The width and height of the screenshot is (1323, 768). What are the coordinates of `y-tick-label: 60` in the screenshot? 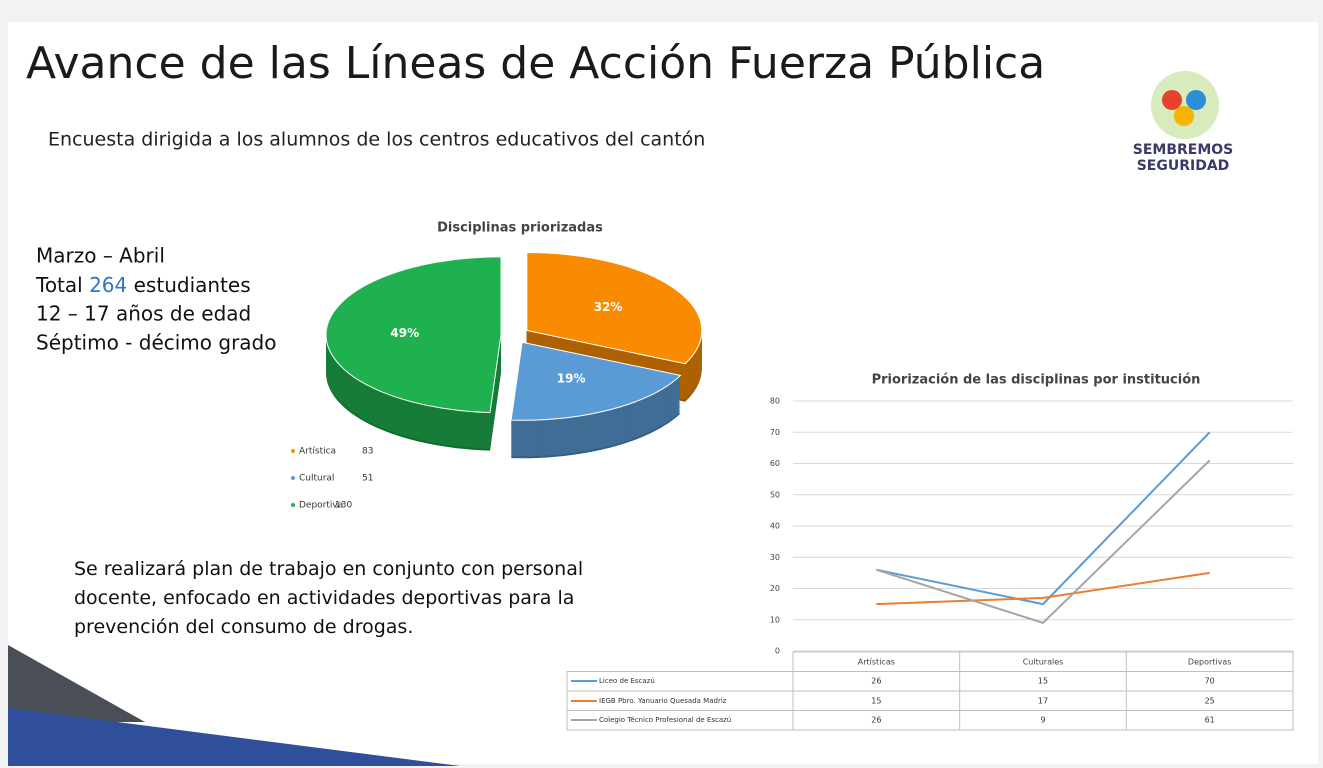 It's located at (775, 463).